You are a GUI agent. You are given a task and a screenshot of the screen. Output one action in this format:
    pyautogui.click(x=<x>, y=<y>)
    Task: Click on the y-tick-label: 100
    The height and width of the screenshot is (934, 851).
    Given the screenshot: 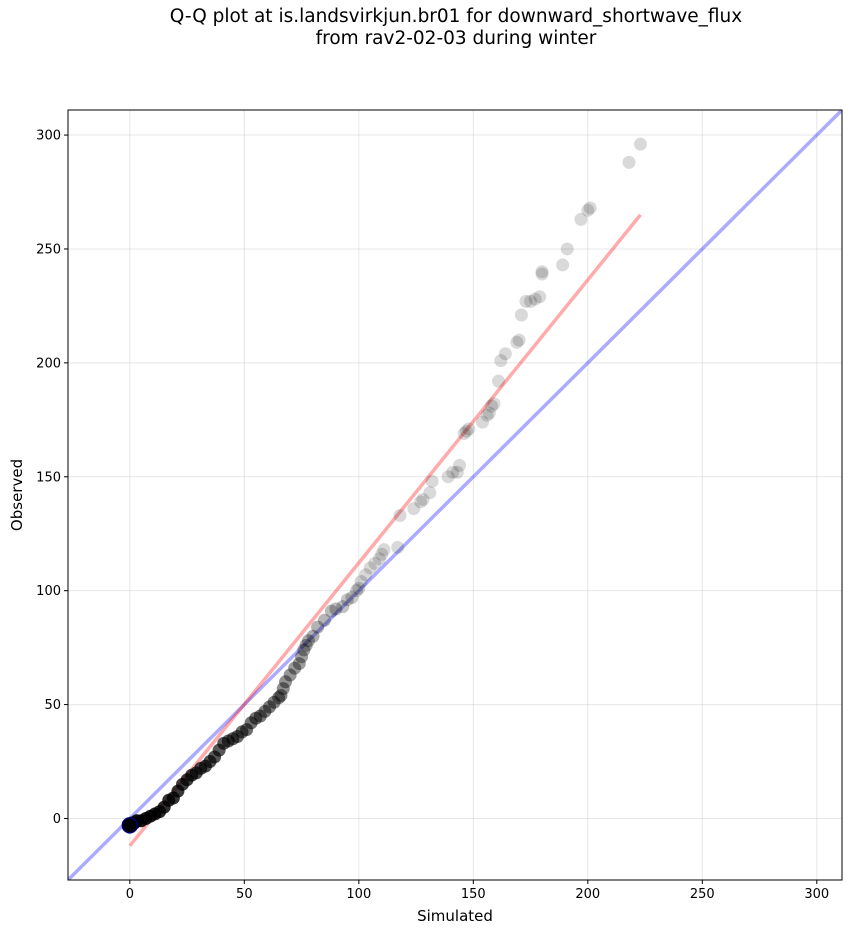 What is the action you would take?
    pyautogui.click(x=48, y=591)
    